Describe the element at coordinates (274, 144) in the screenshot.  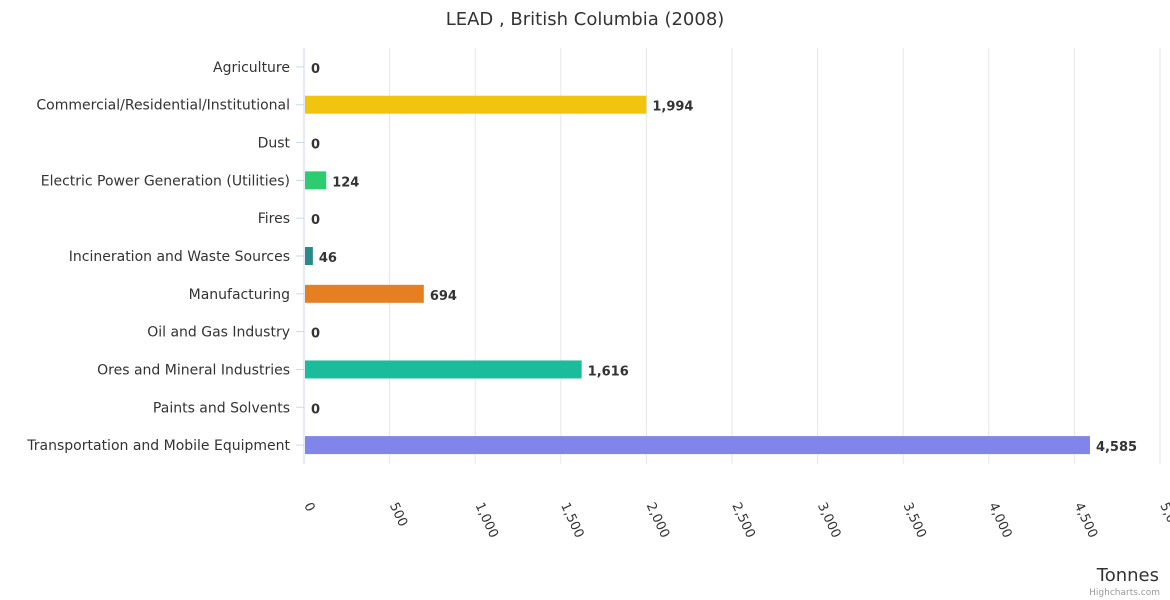
I see `category-label: Dust` at that location.